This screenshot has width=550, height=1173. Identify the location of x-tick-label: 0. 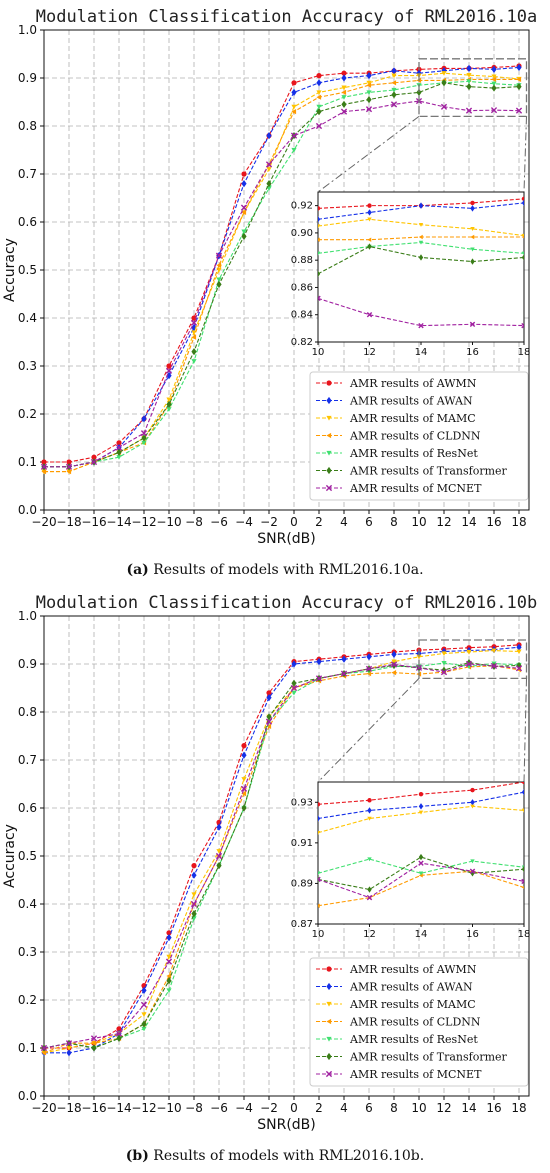
(294, 522).